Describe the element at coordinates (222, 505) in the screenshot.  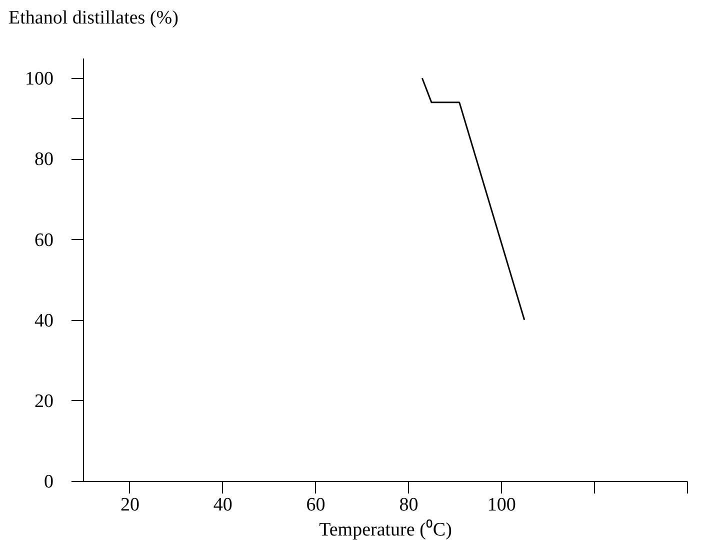
I see `x-tick-label: 40` at that location.